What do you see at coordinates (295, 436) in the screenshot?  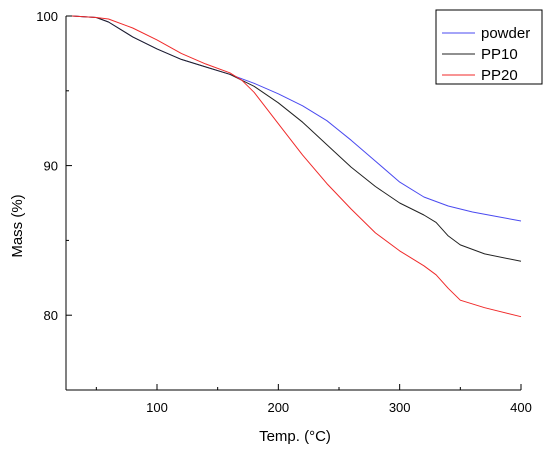 I see `x-axis-label: Temp. (°C)` at bounding box center [295, 436].